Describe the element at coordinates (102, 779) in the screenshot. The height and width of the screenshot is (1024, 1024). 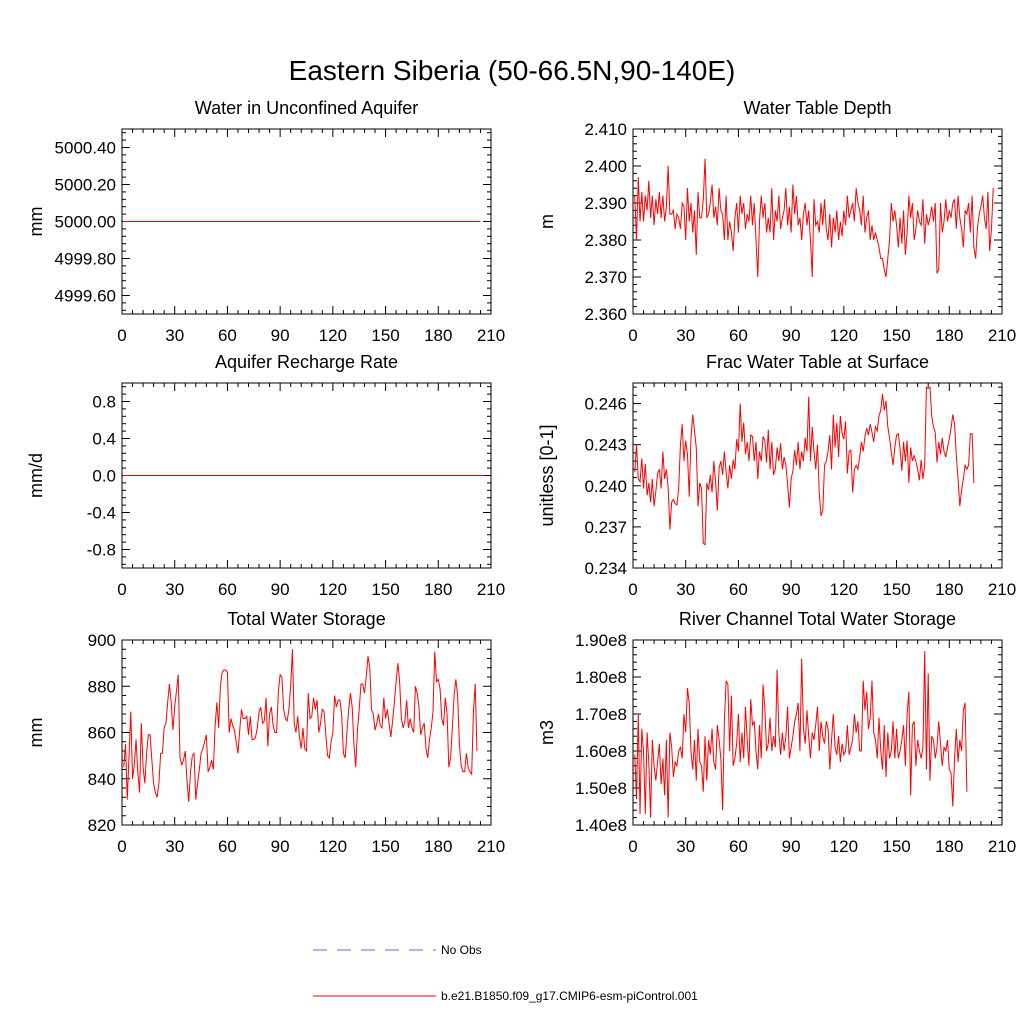
I see `y-tick-label: 840` at that location.